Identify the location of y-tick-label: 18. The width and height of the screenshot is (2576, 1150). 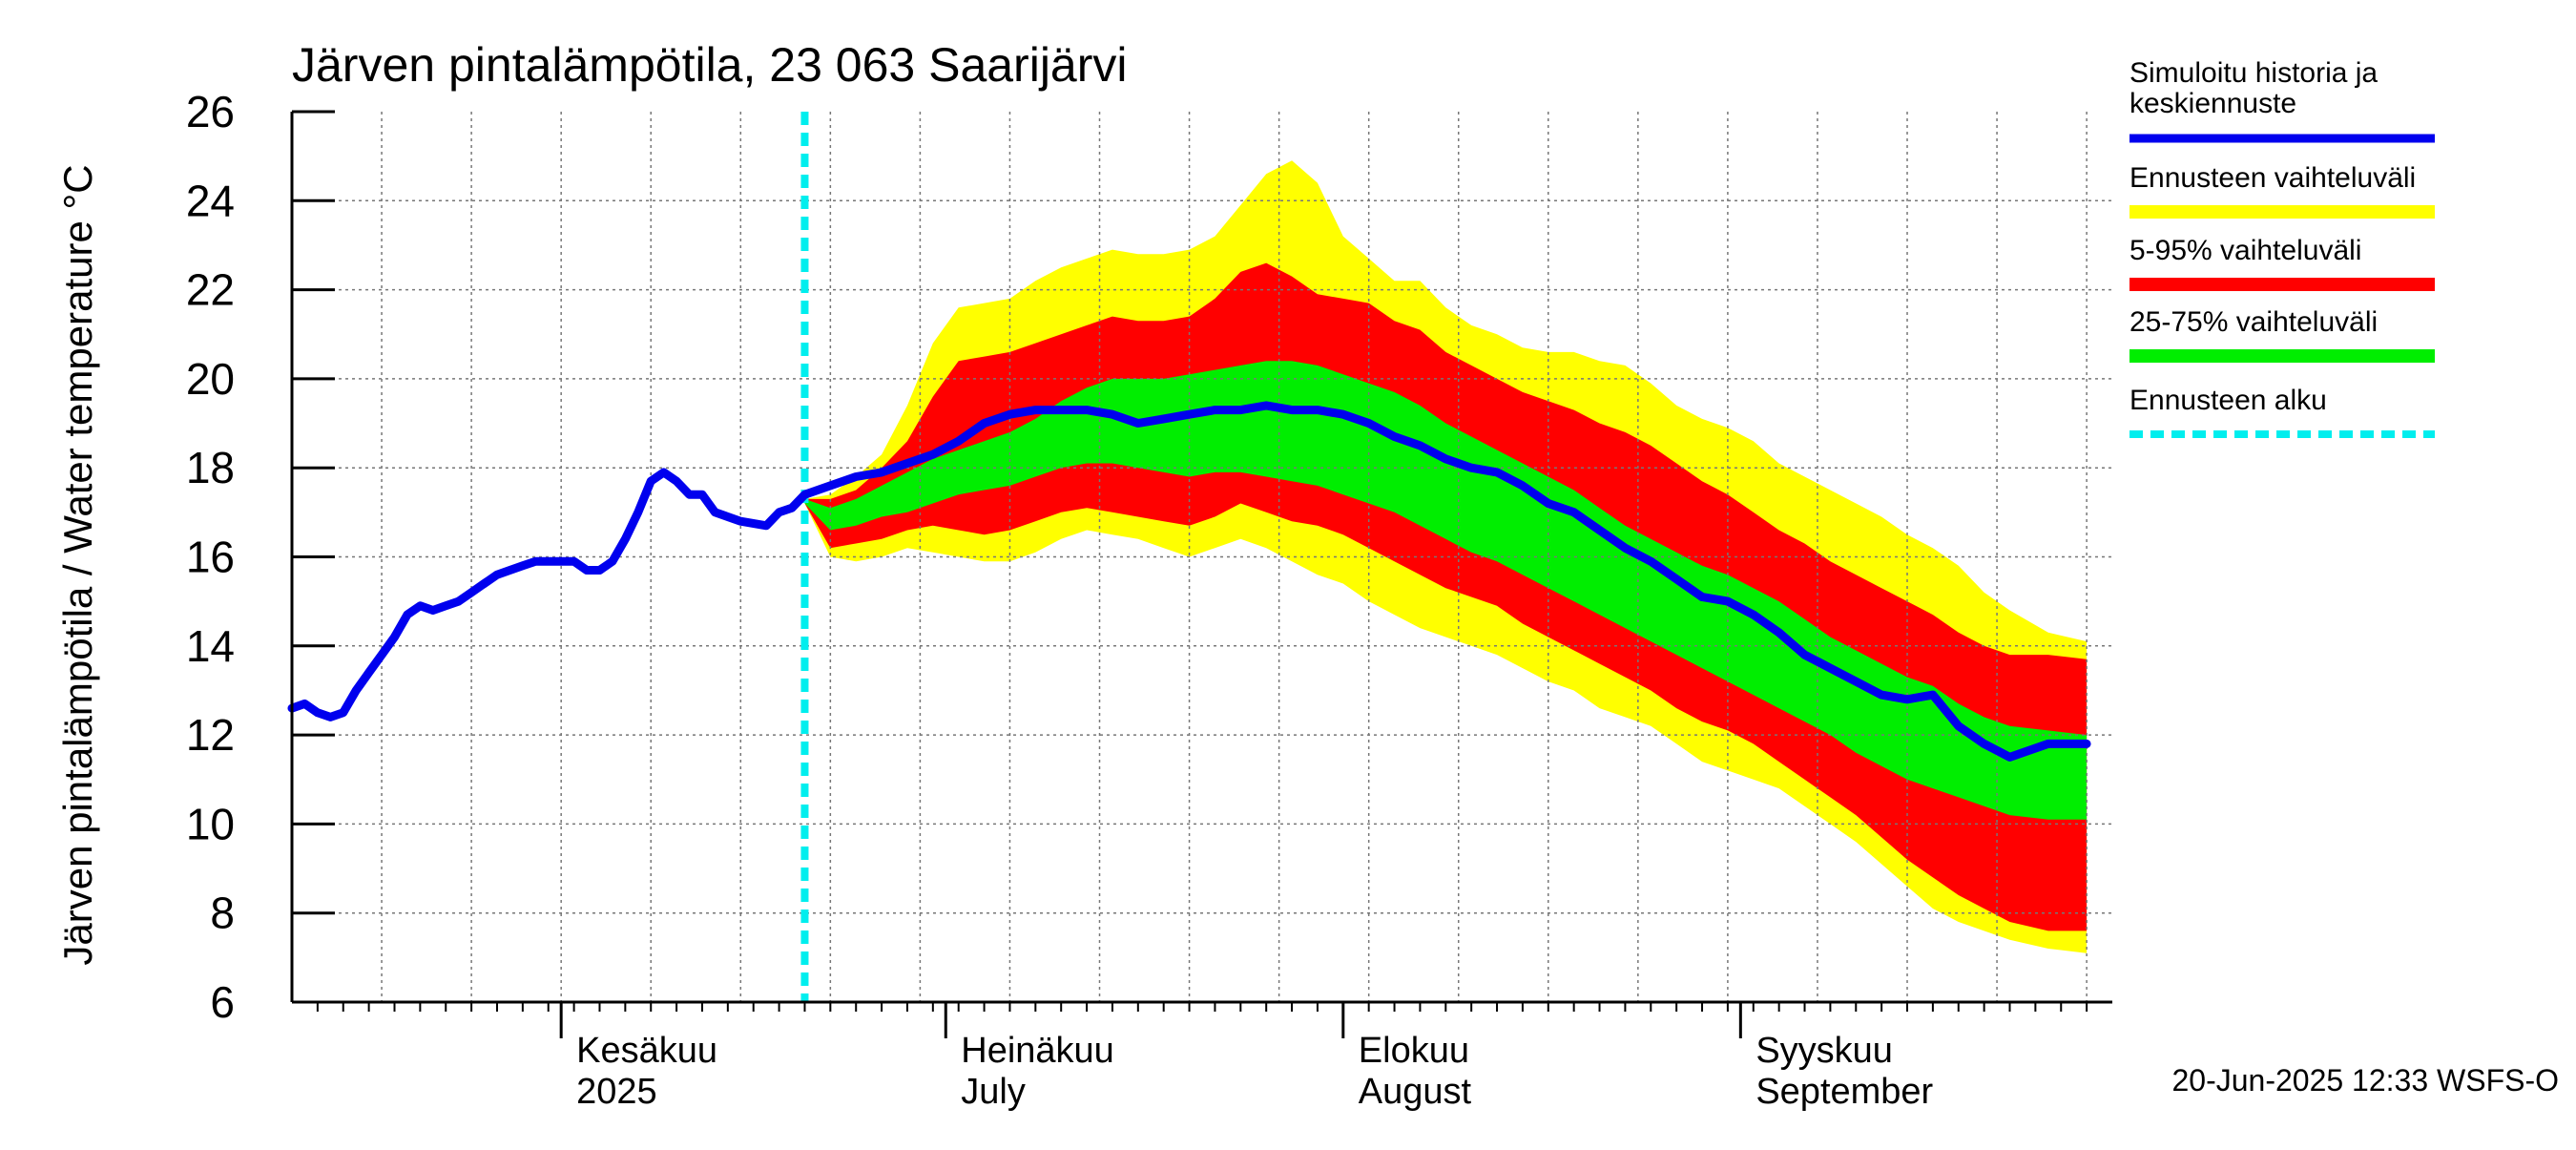
(210, 467).